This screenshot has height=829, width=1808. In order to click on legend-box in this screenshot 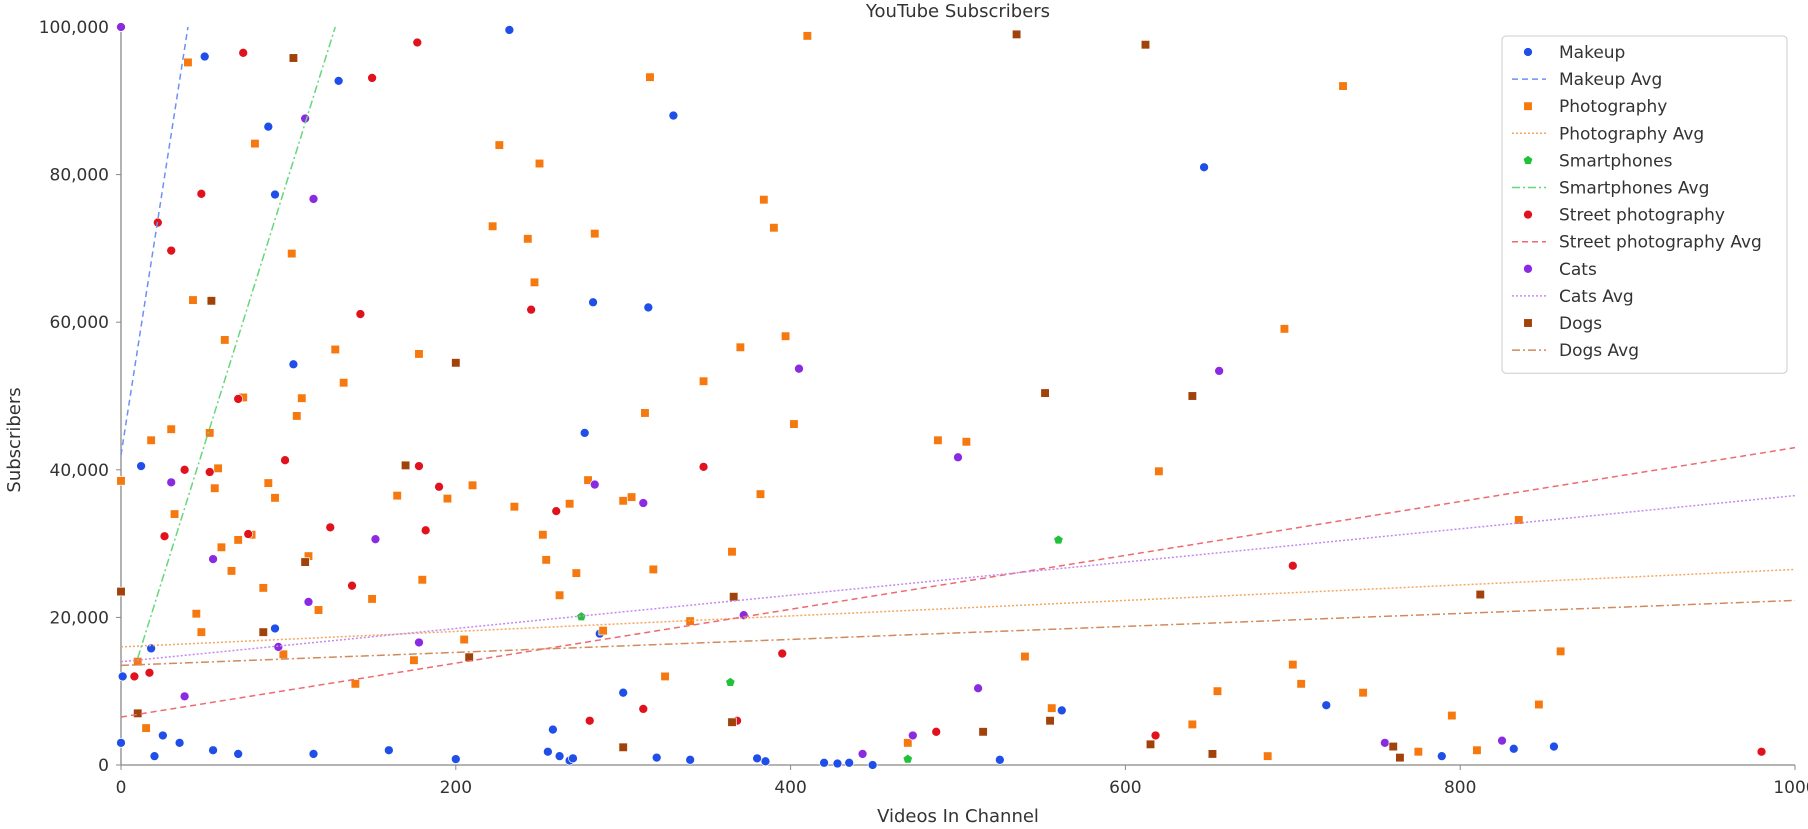, I will do `click(1644, 204)`.